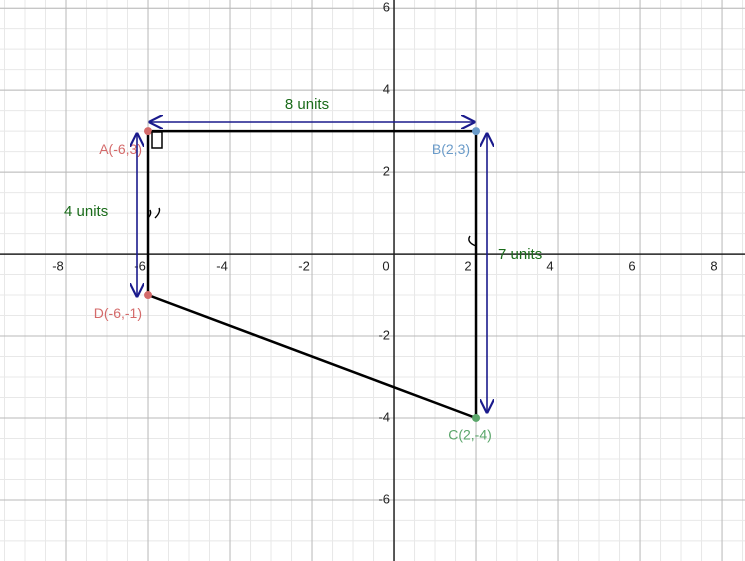 The image size is (745, 561). Describe the element at coordinates (385, 266) in the screenshot. I see `x-tick-label: 0` at that location.